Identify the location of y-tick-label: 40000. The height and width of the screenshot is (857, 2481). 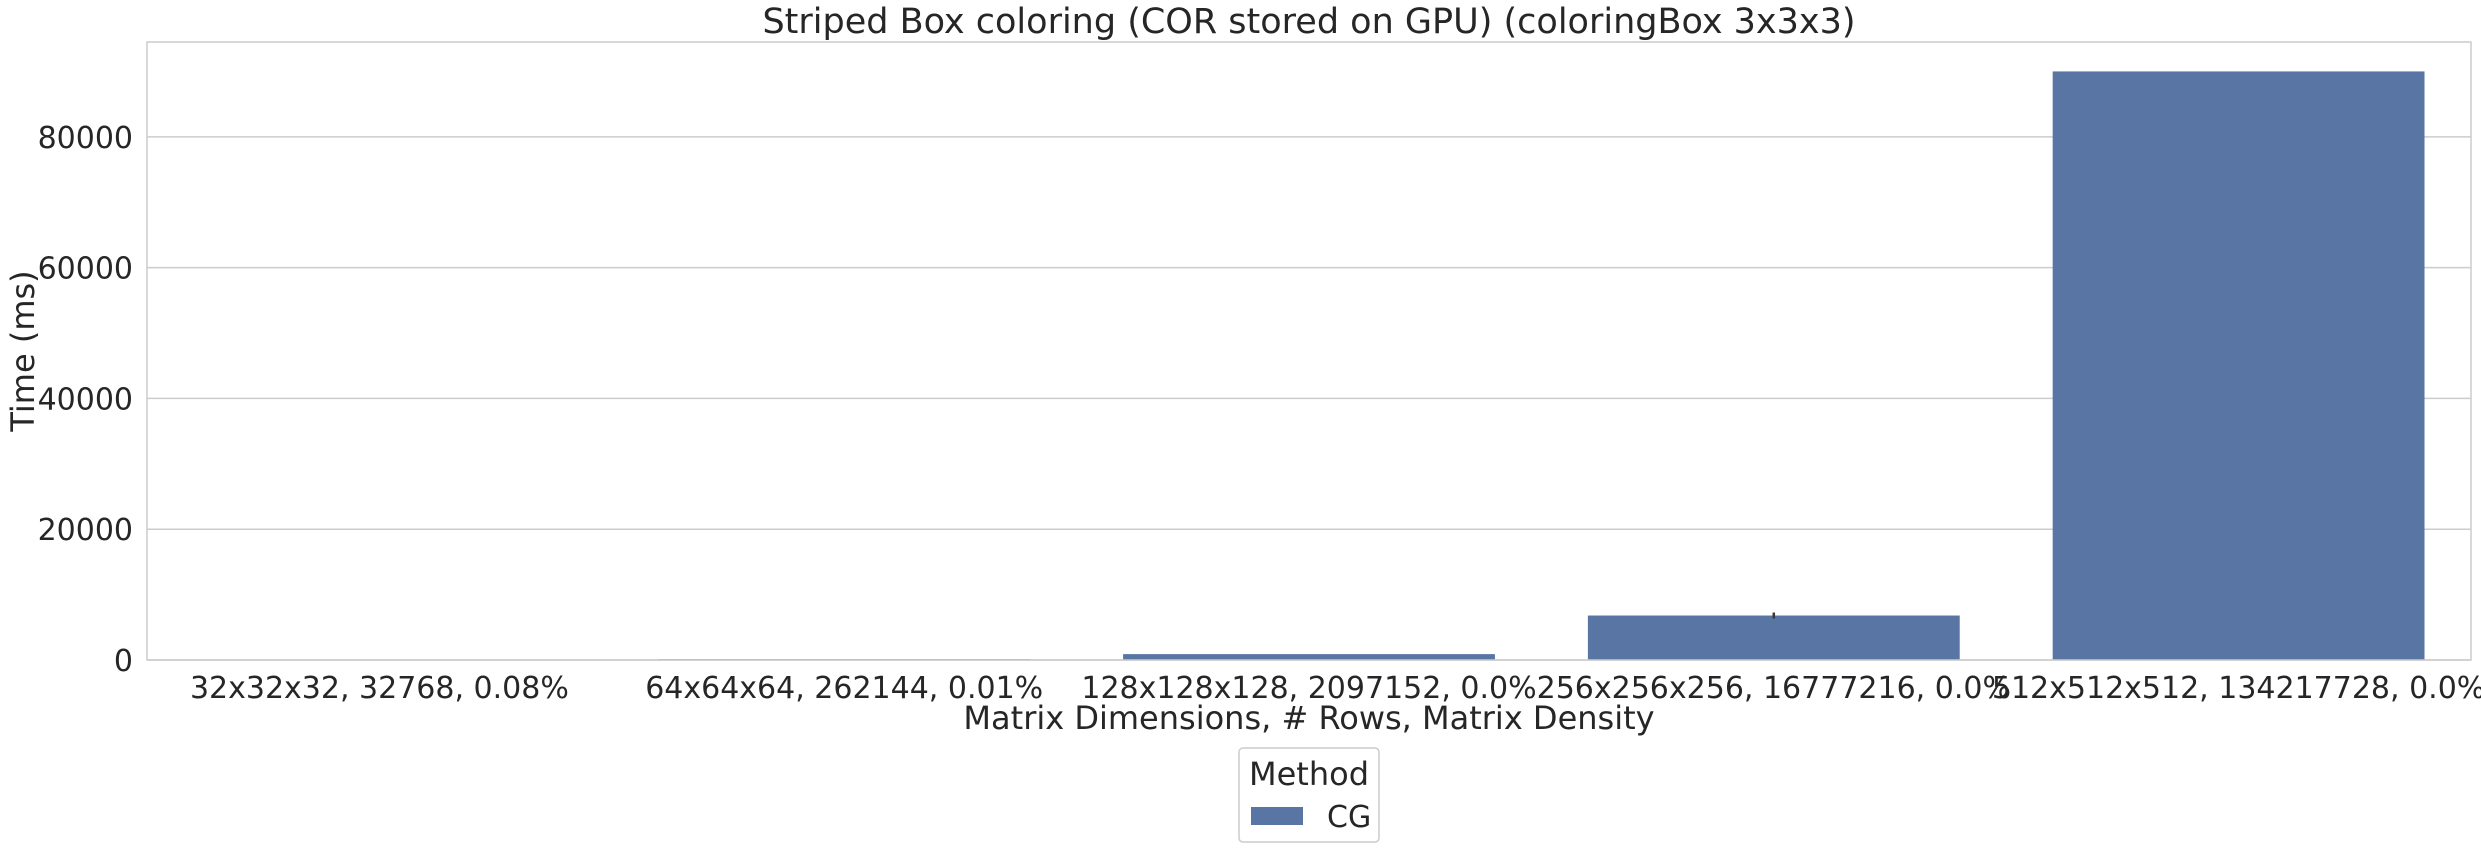
(85, 399).